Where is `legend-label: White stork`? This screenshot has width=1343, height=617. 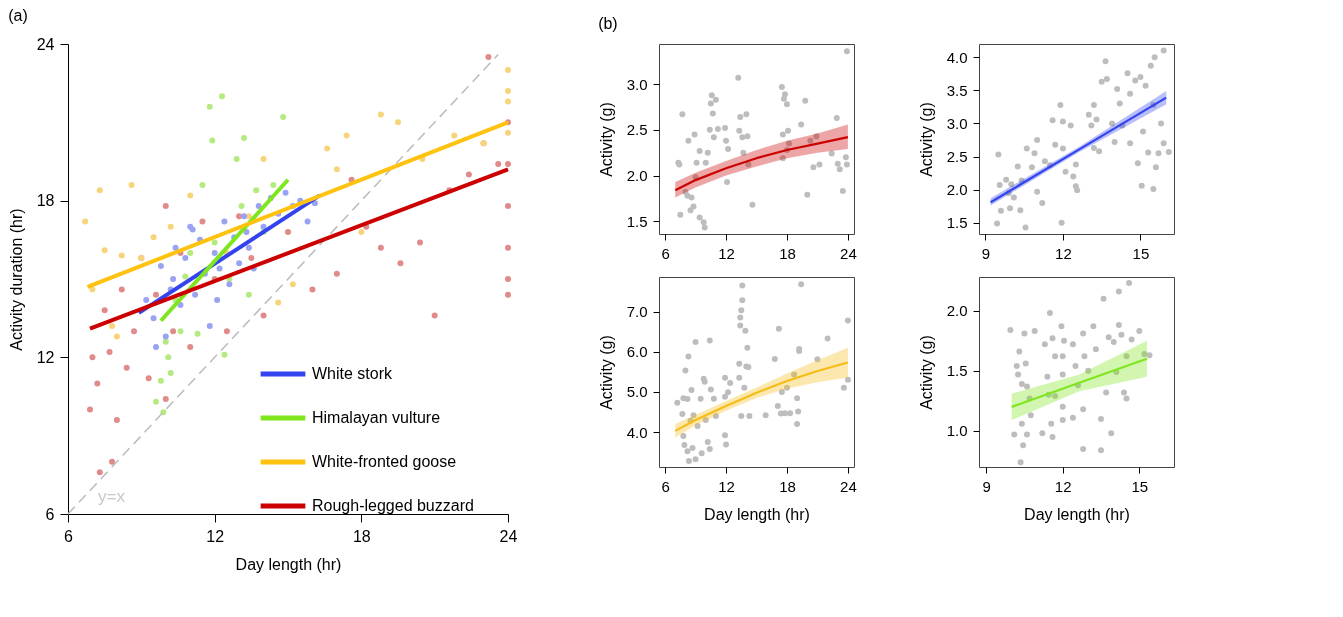
legend-label: White stork is located at coordinates (353, 373).